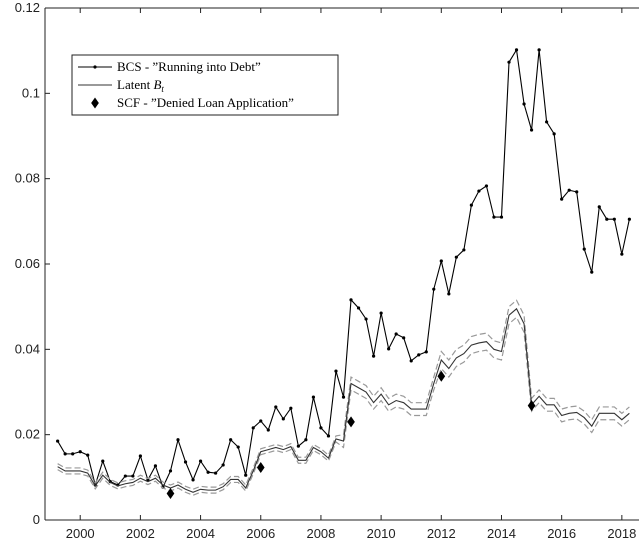 The width and height of the screenshot is (639, 550). I want to click on x-tick-label: 2016, so click(561, 533).